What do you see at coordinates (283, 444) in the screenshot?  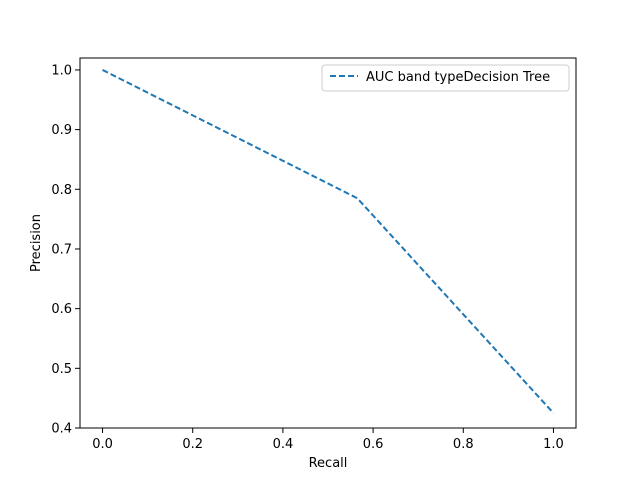 I see `x-tick-label: 0.4` at bounding box center [283, 444].